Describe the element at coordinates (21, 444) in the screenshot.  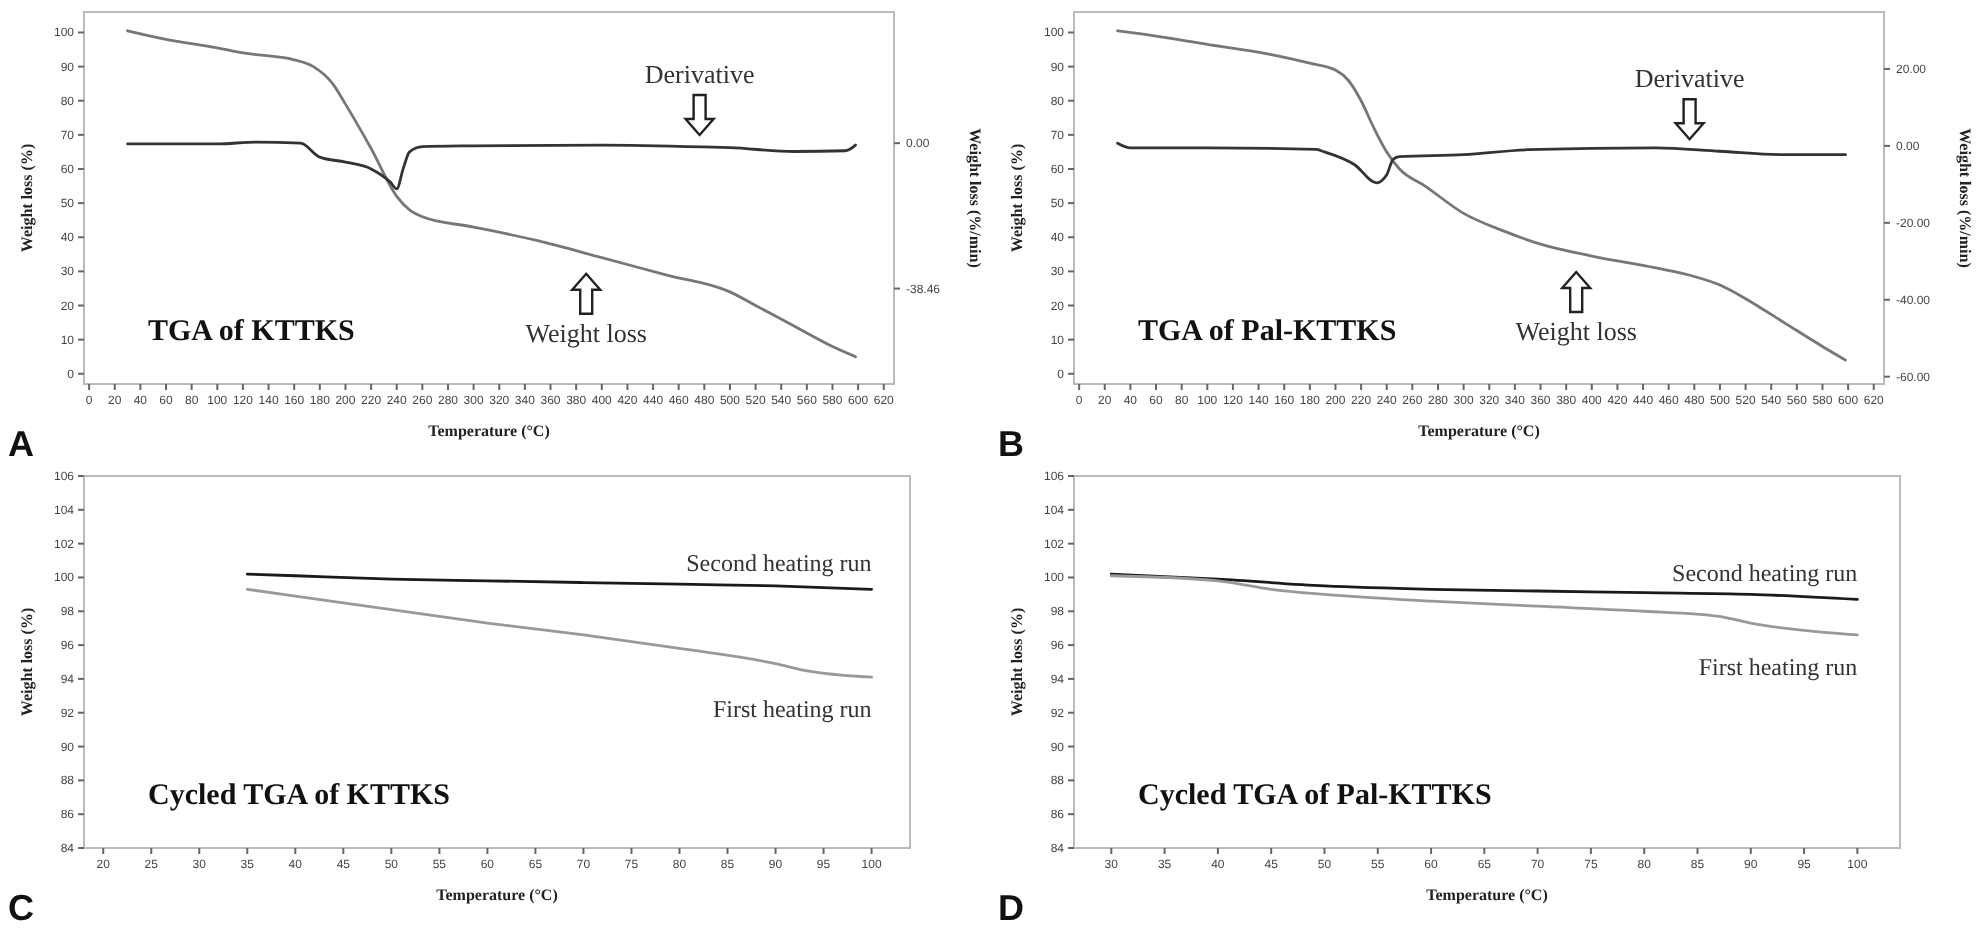
I see `text: A` at that location.